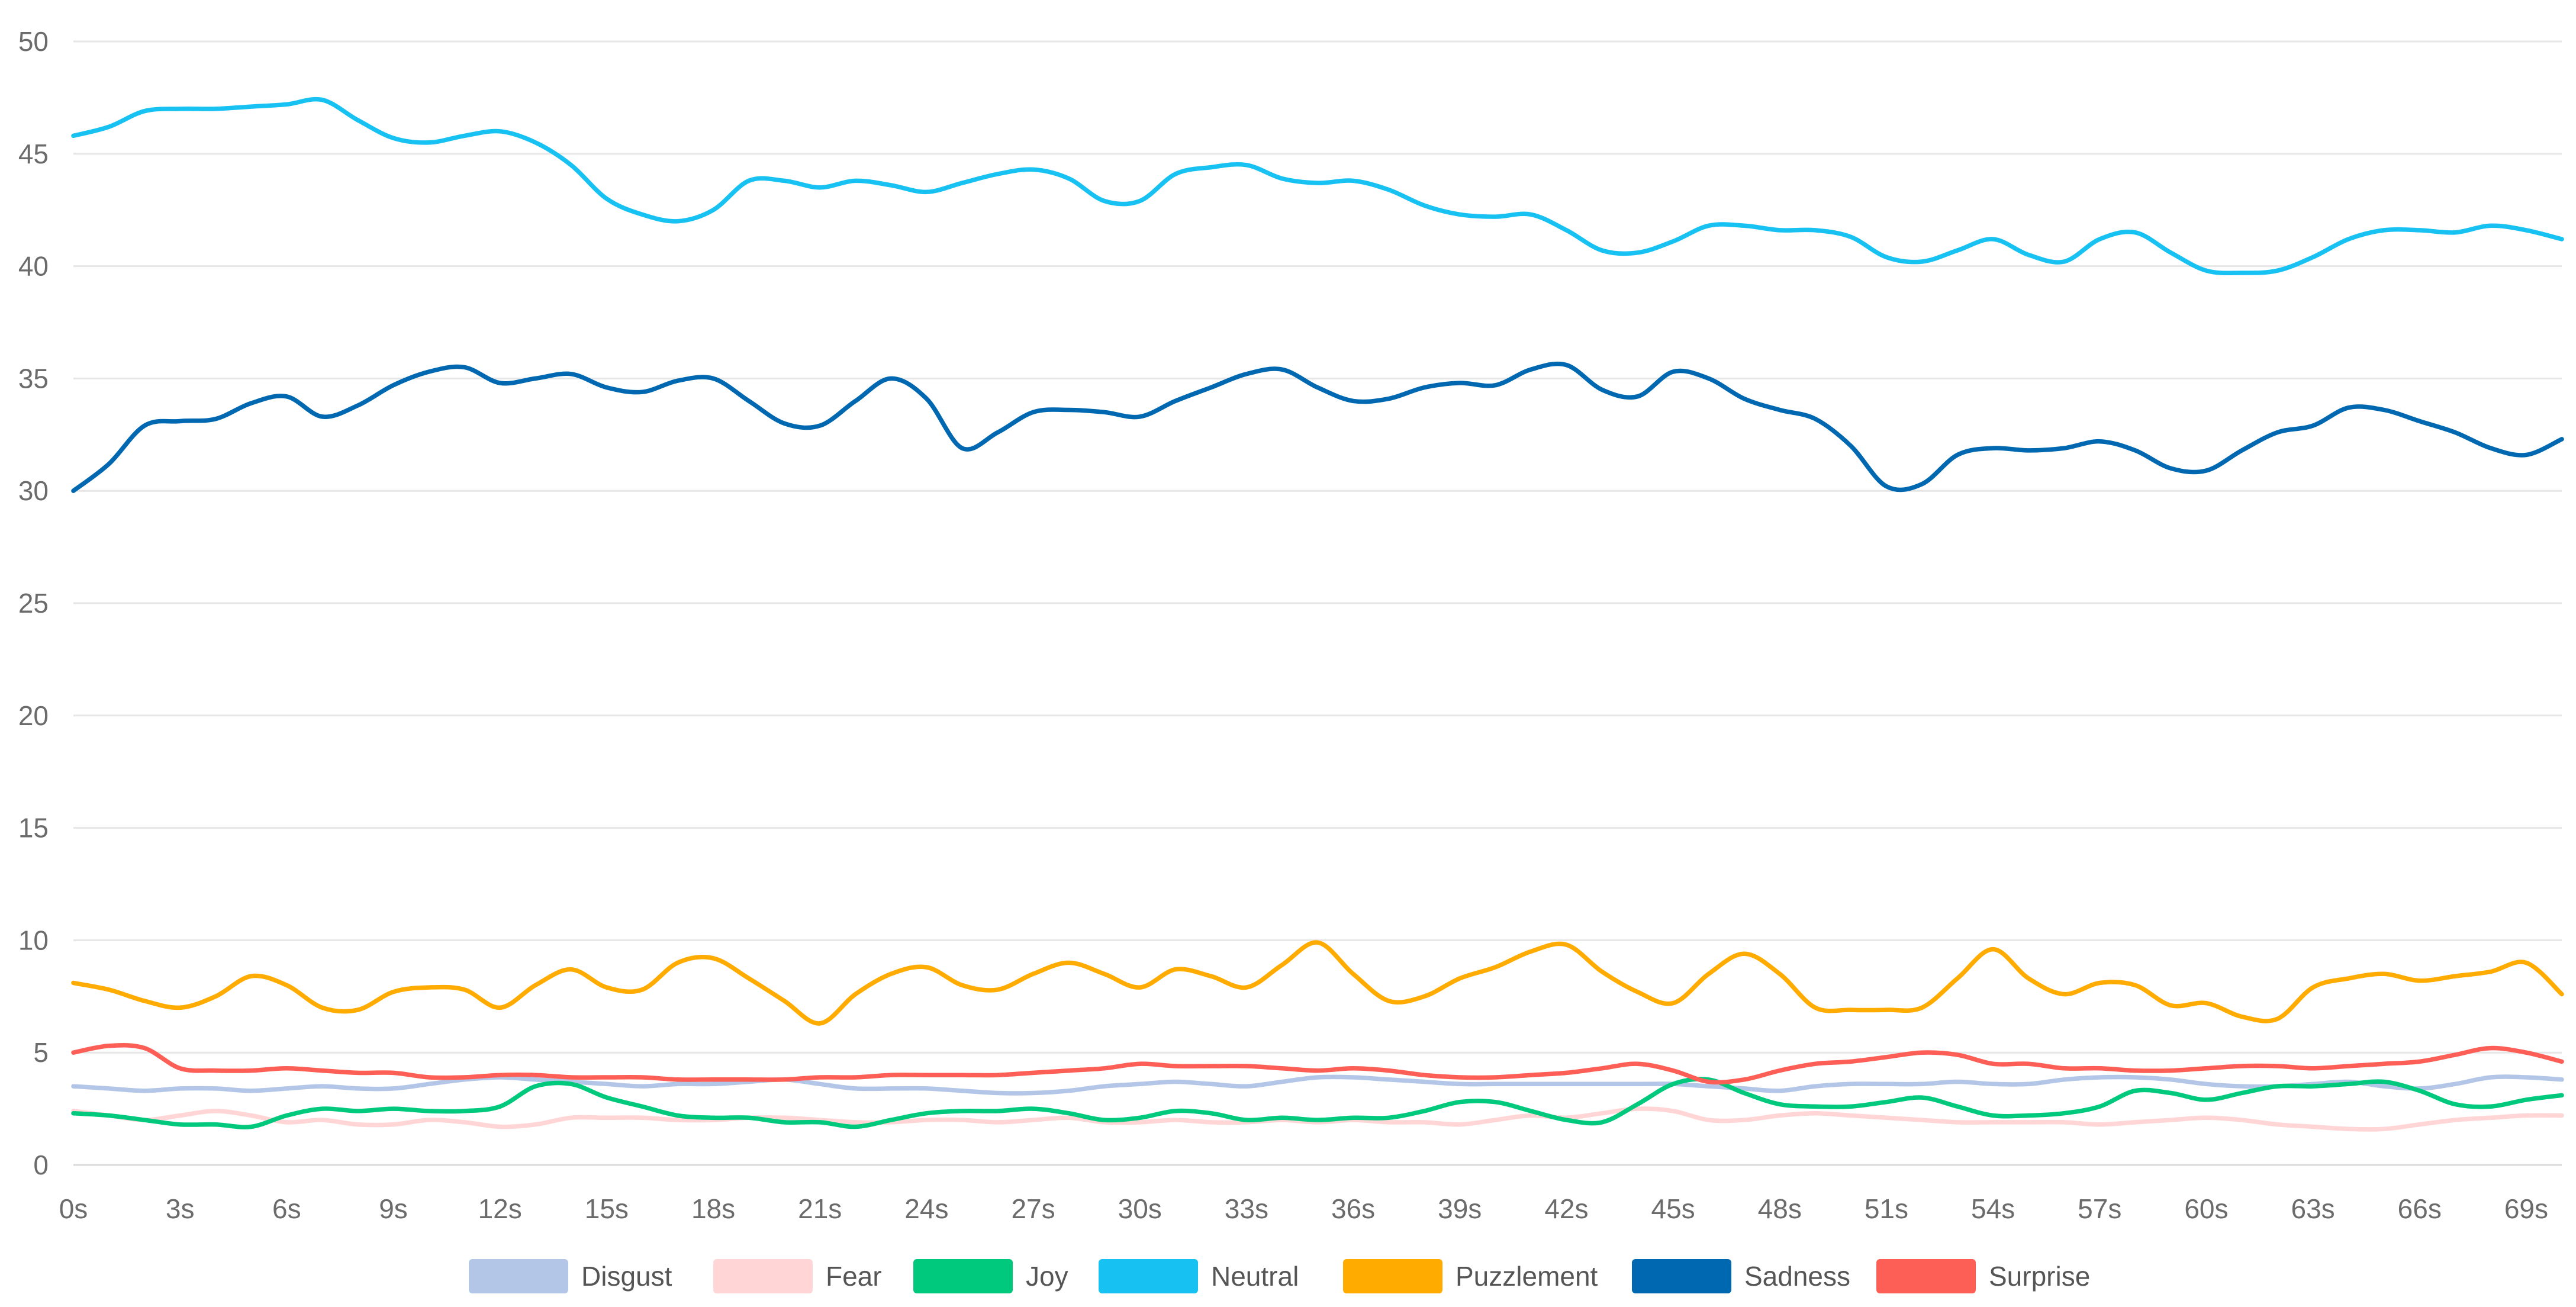 This screenshot has height=1307, width=2576. Describe the element at coordinates (926, 1208) in the screenshot. I see `x-tick-label: 24s` at that location.